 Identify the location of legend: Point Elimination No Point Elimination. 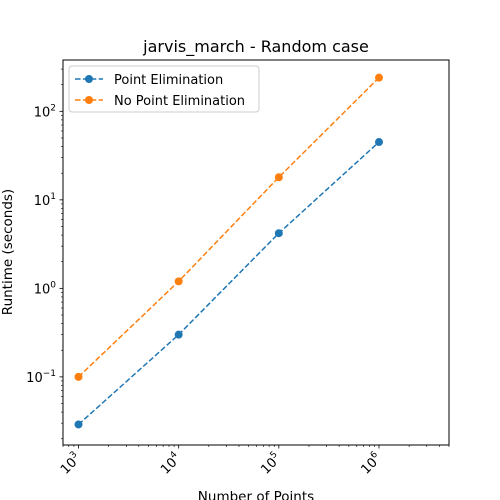
(164, 89).